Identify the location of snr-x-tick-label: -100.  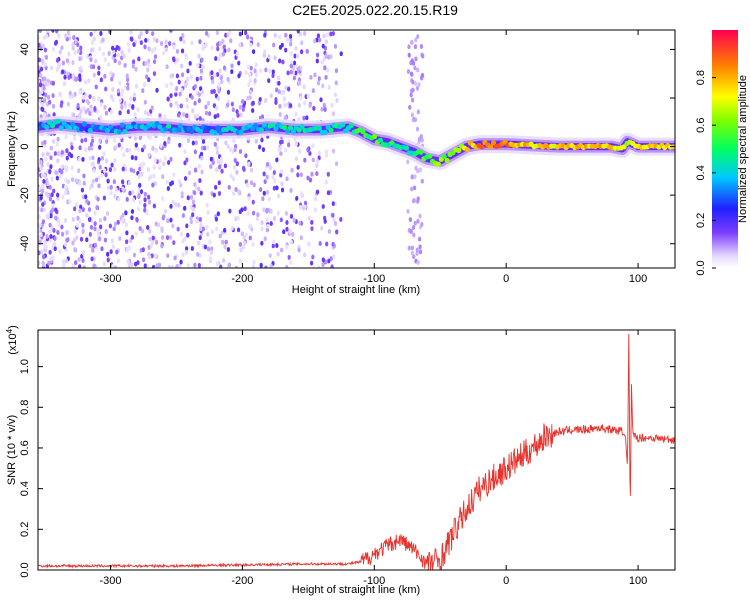
(374, 581).